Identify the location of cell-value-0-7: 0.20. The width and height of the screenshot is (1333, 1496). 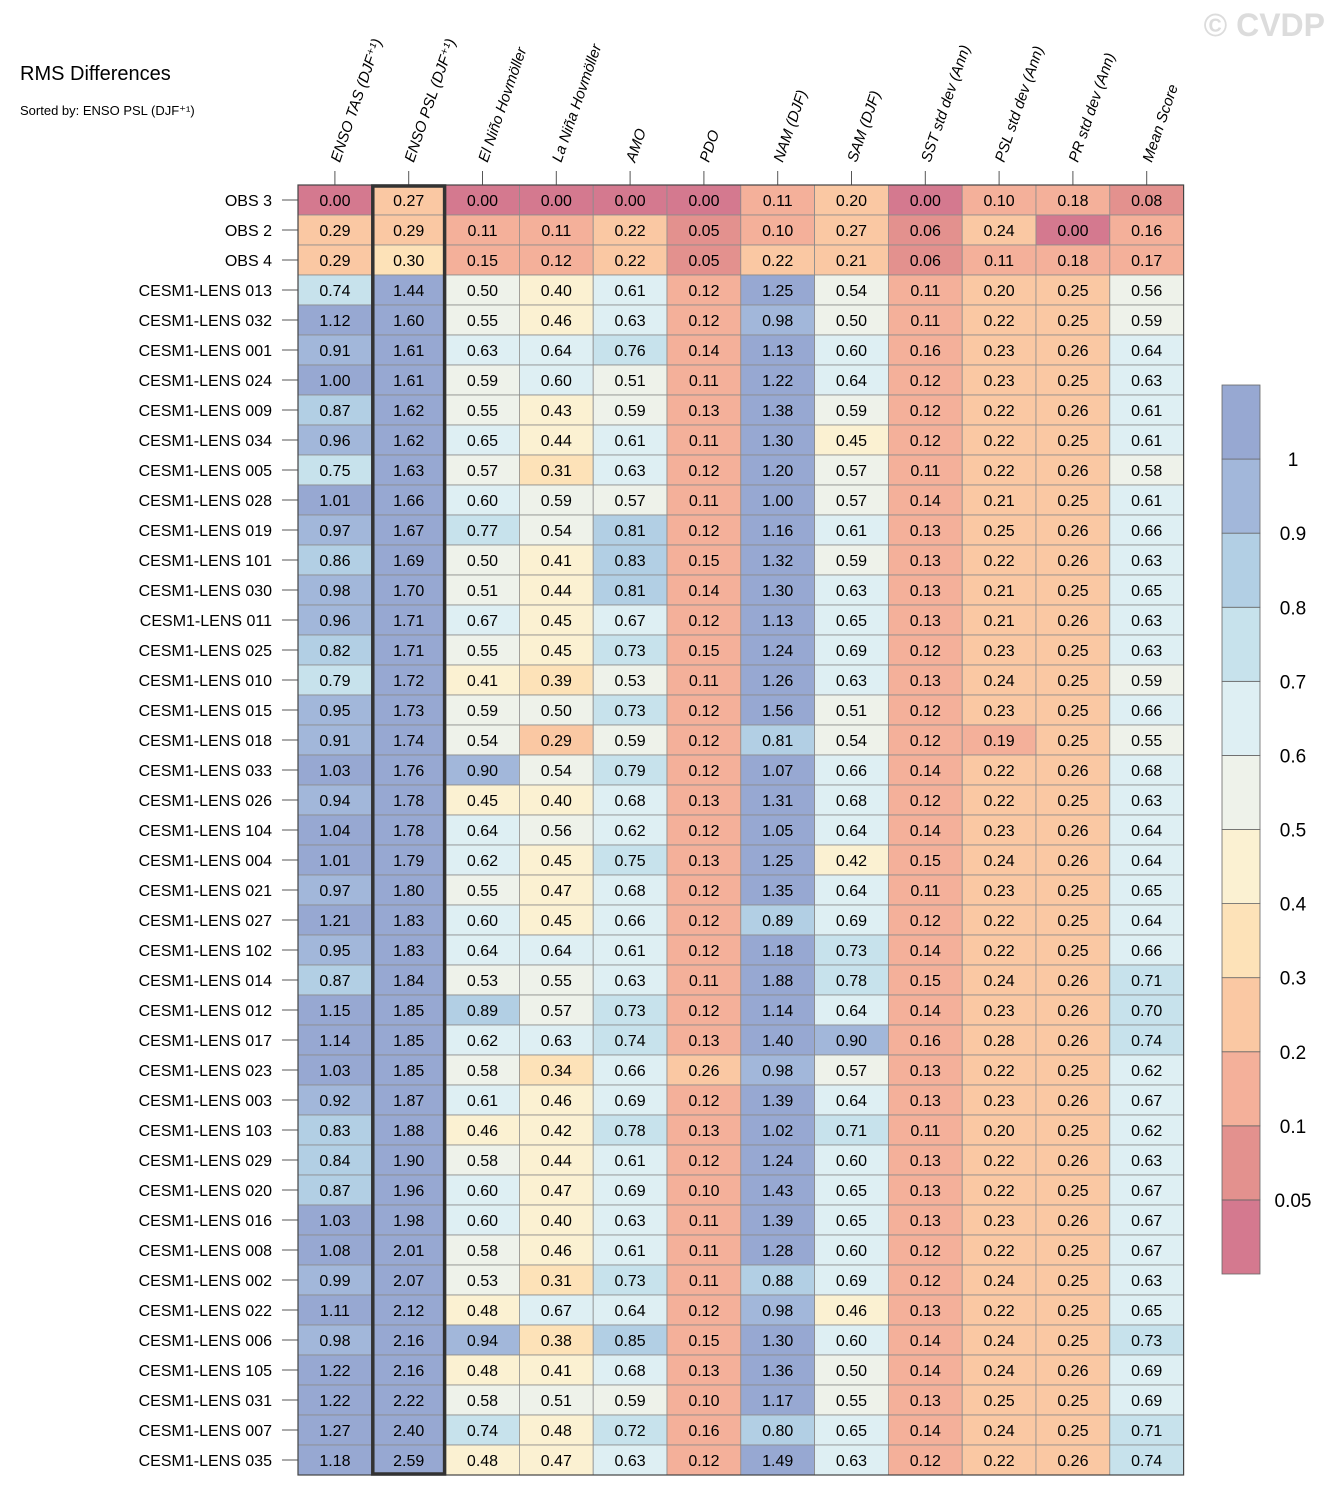
(851, 201).